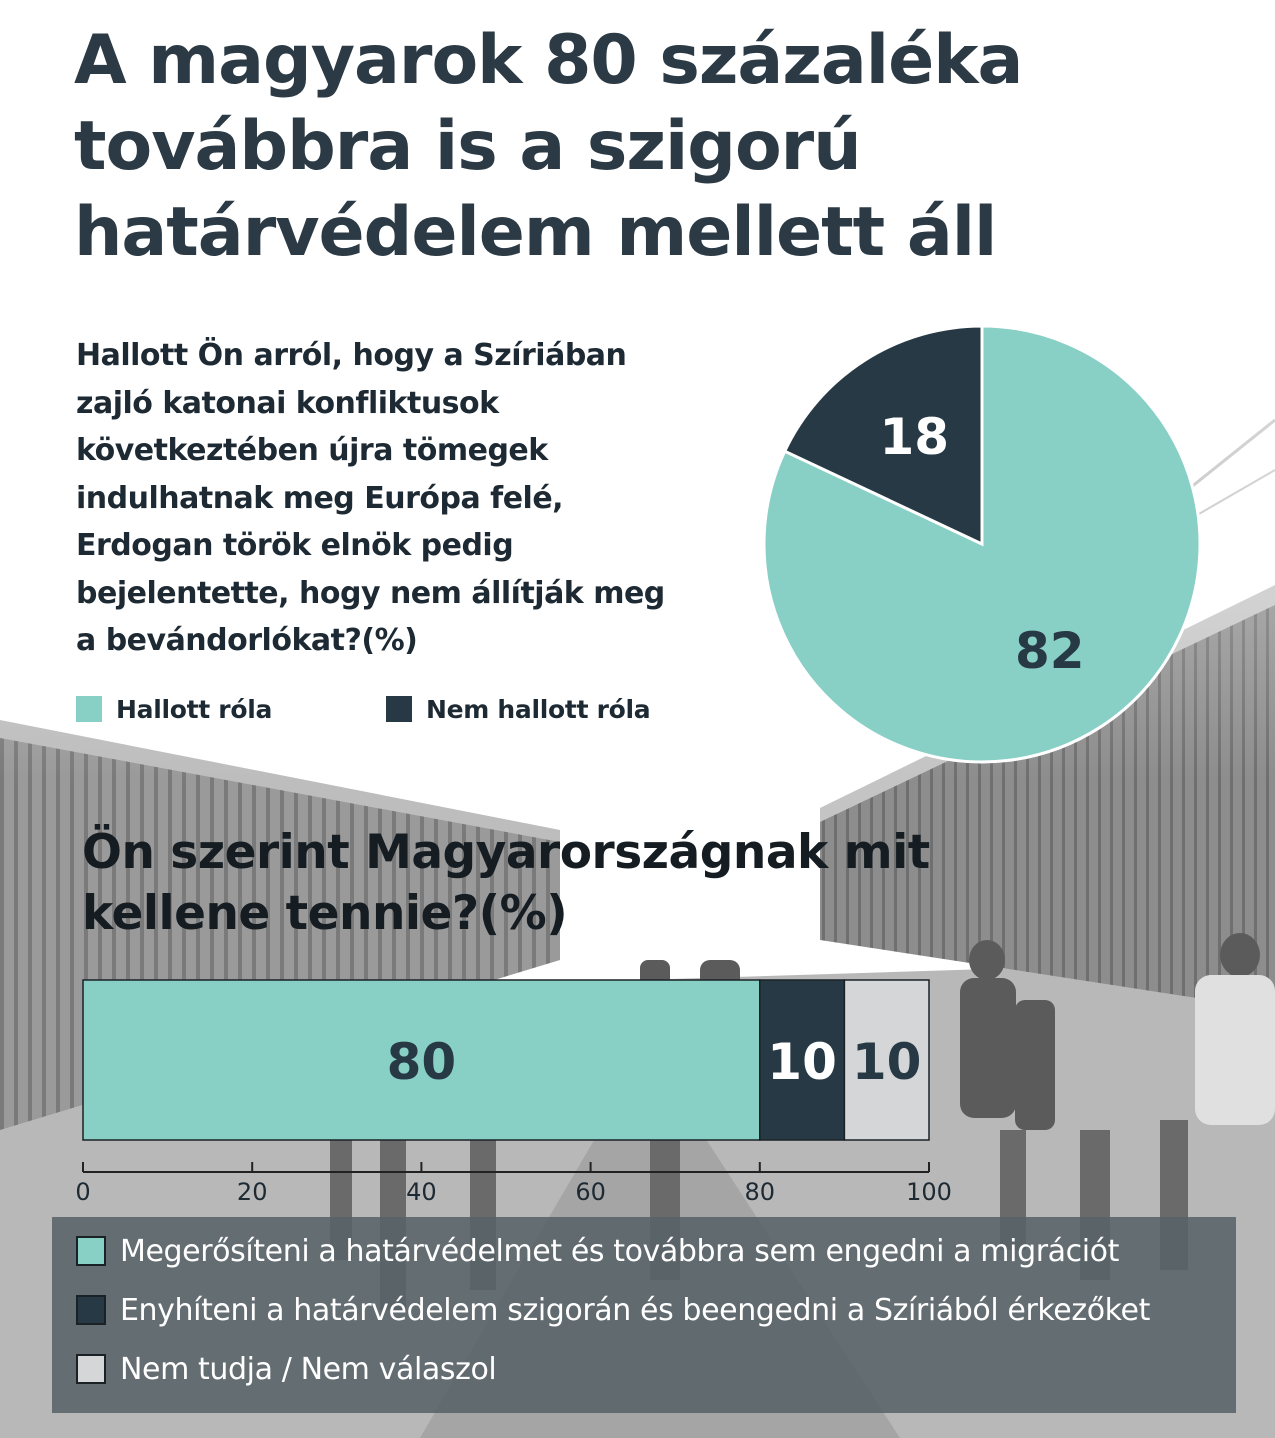 The image size is (1275, 1438). What do you see at coordinates (91, 1369) in the screenshot?
I see `legend-swatch-light` at bounding box center [91, 1369].